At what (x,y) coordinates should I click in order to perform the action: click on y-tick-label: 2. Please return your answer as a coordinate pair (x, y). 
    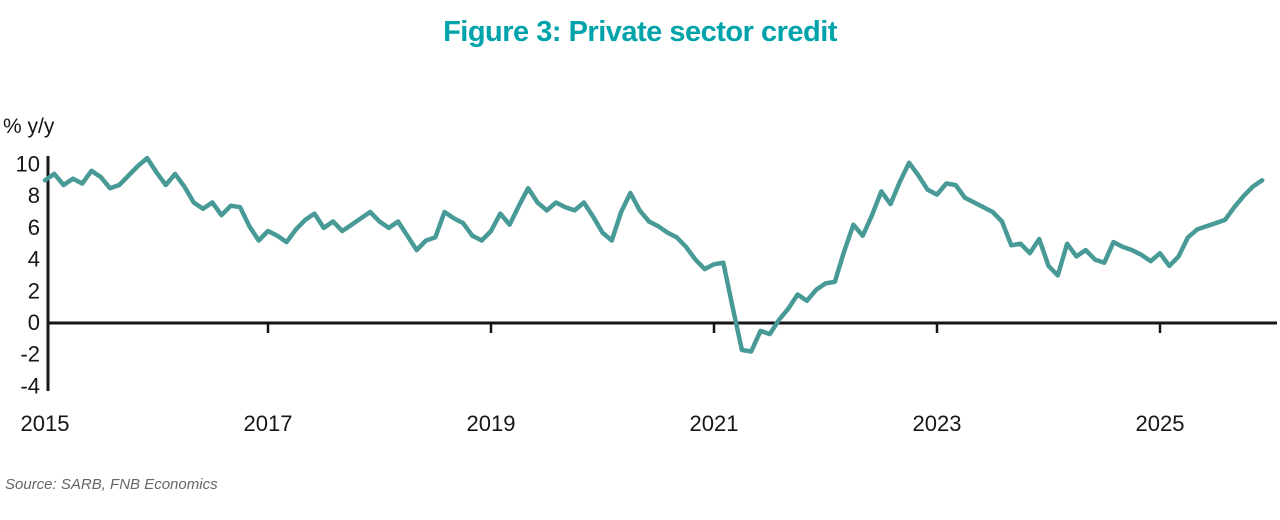
    Looking at the image, I should click on (34, 290).